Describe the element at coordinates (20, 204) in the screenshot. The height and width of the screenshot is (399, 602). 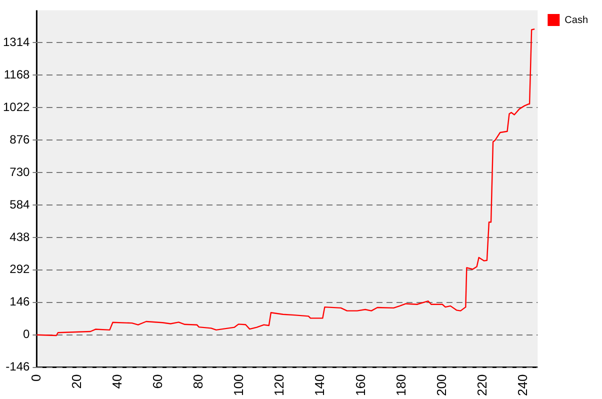
I see `y-tick-label: 584` at that location.